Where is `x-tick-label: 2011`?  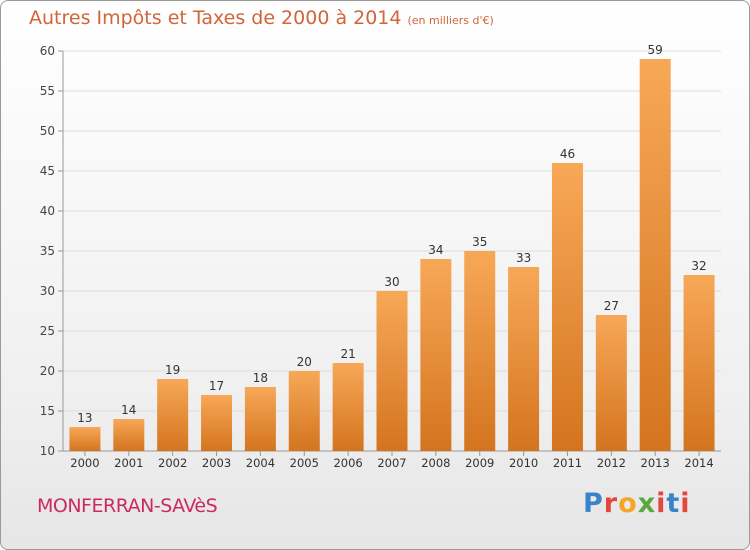
x-tick-label: 2011 is located at coordinates (567, 463).